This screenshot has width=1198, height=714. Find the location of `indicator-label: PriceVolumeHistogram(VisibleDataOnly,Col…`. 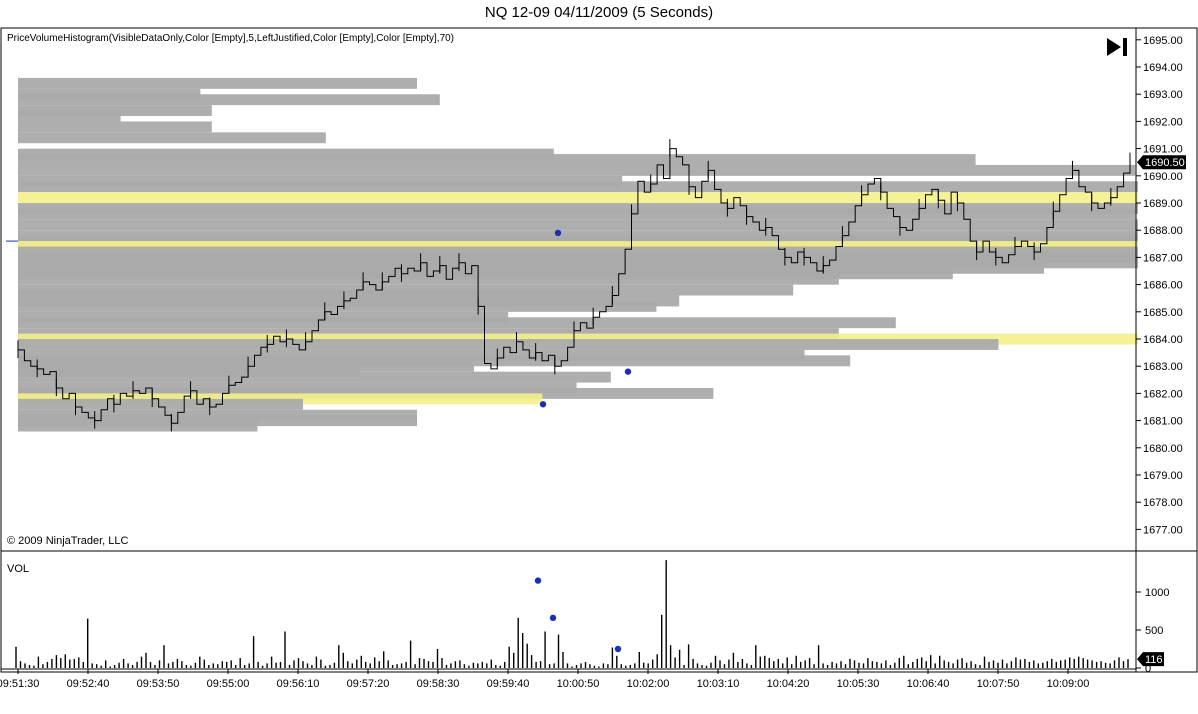

indicator-label: PriceVolumeHistogram(VisibleDataOnly,Col… is located at coordinates (231, 38).